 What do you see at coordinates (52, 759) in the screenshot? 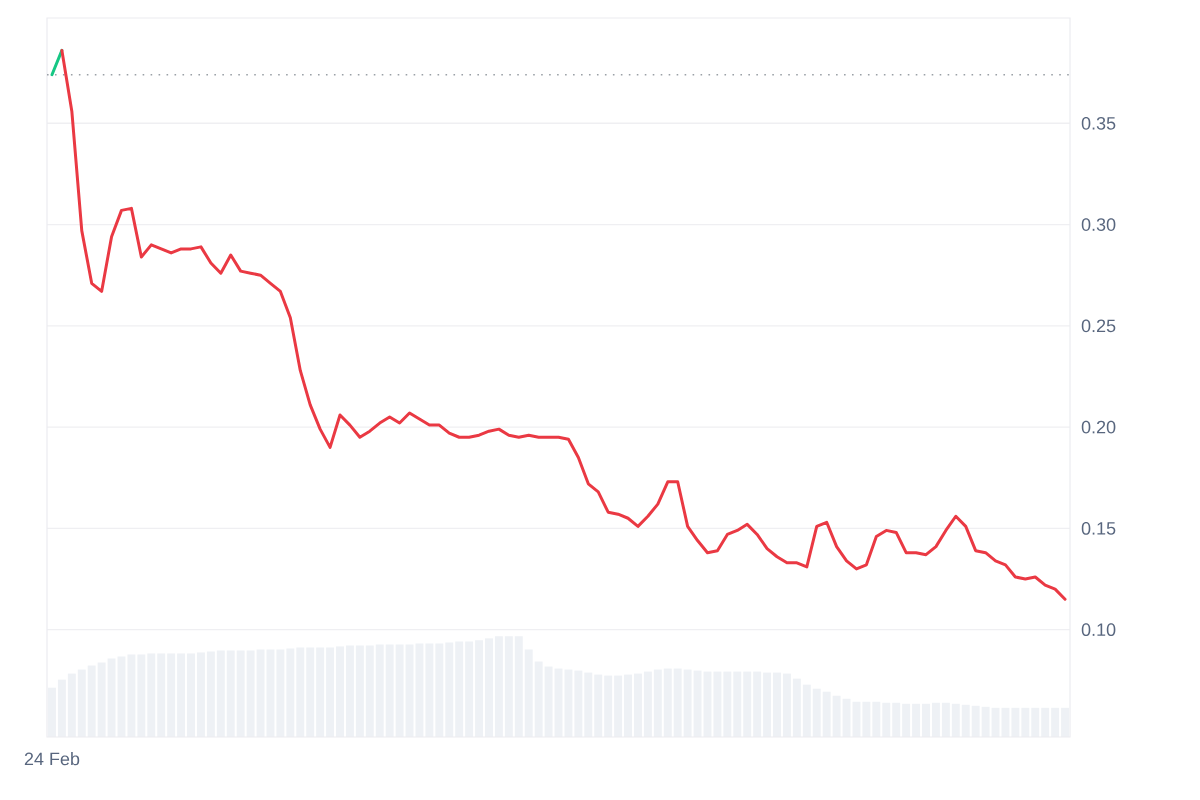
I see `x-tick-label: 24 Feb` at bounding box center [52, 759].